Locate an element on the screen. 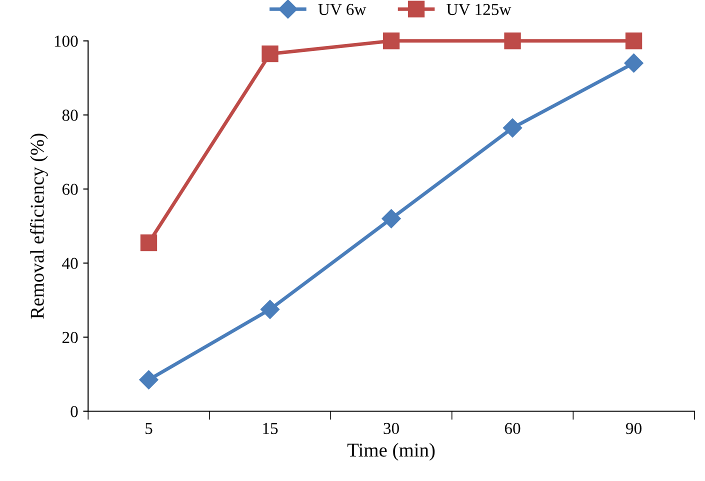 The image size is (705, 481). x-tick-label: 5 is located at coordinates (149, 428).